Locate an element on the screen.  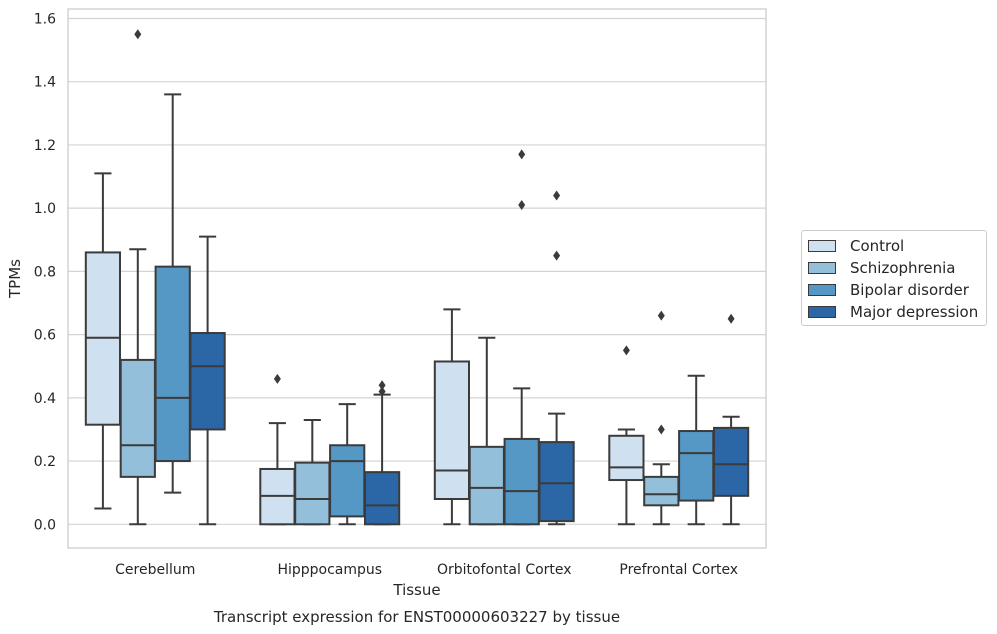
y-tick-label: 1.4 is located at coordinates (45, 83).